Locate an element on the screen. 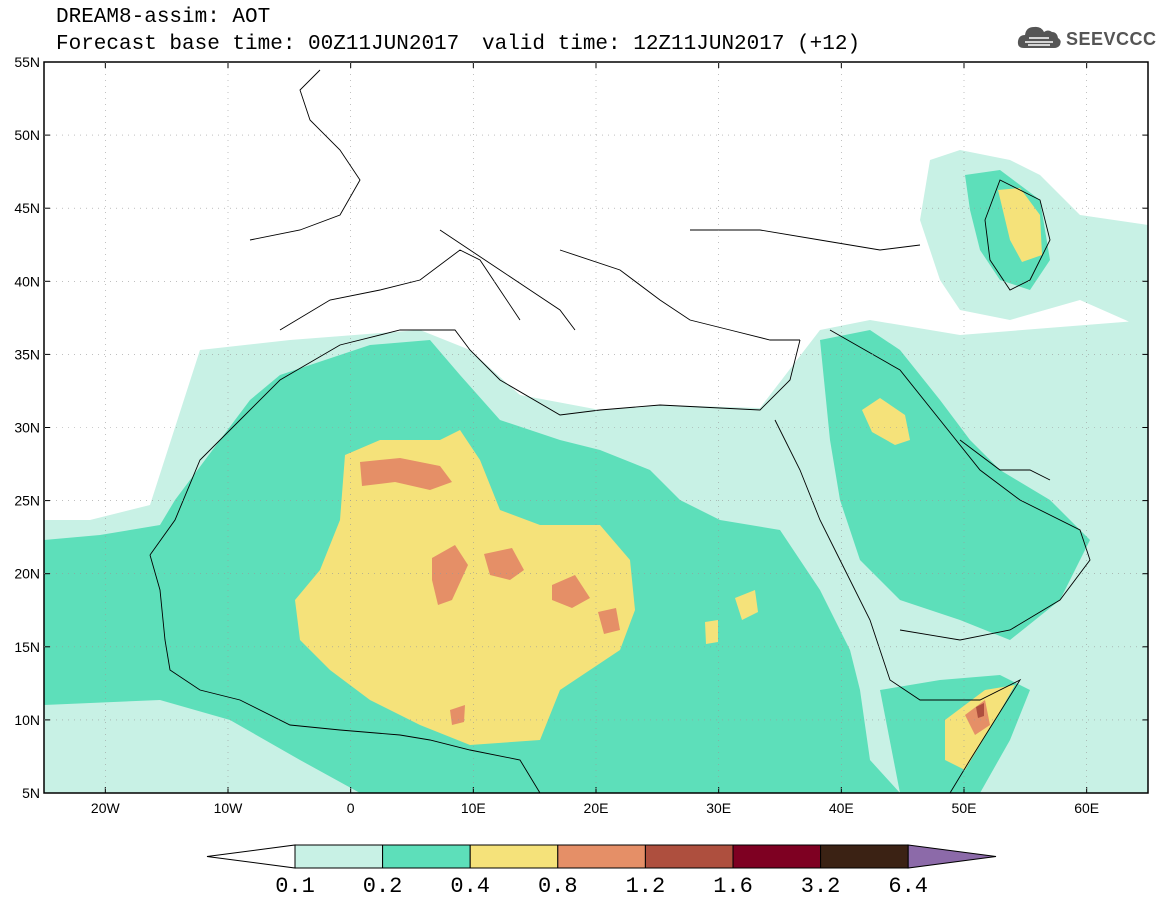 This screenshot has height=905, width=1165. colorbar-arrow-high is located at coordinates (952, 856).